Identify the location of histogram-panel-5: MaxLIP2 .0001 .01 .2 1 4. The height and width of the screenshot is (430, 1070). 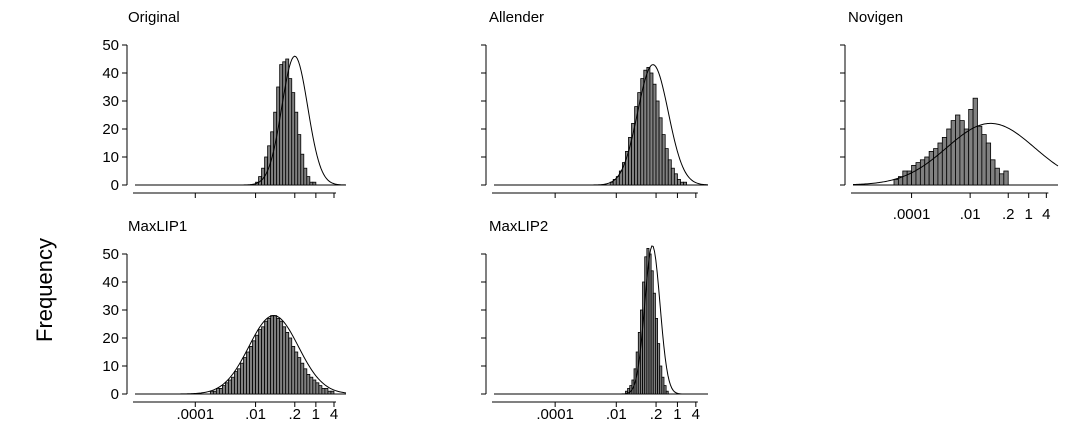
(594, 320).